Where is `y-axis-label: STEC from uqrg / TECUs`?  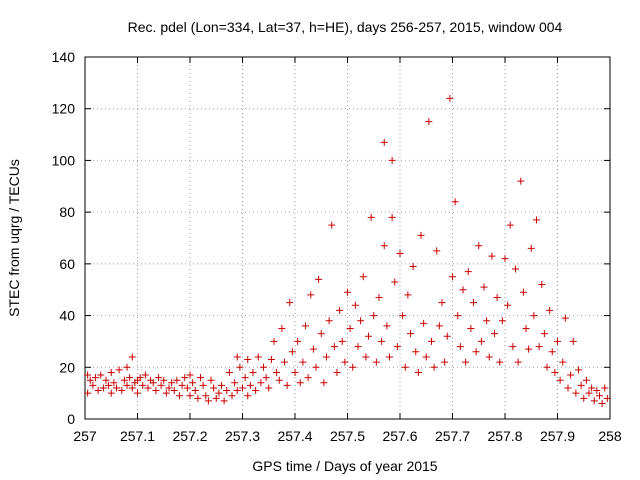 y-axis-label: STEC from uqrg / TECUs is located at coordinates (14, 238).